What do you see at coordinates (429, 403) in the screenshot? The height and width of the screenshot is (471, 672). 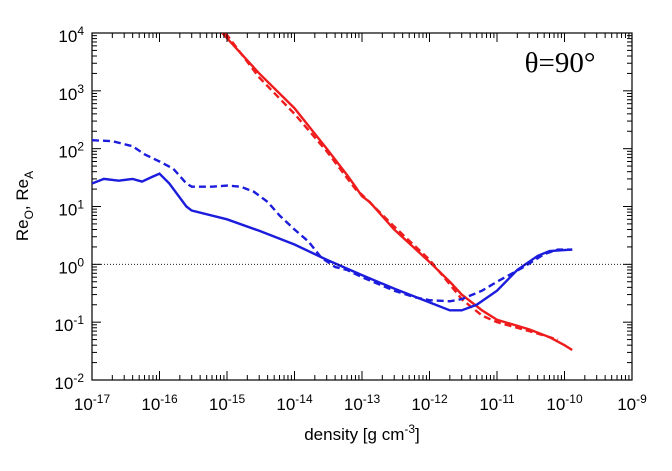 I see `x-tick-label: 10-12` at bounding box center [429, 403].